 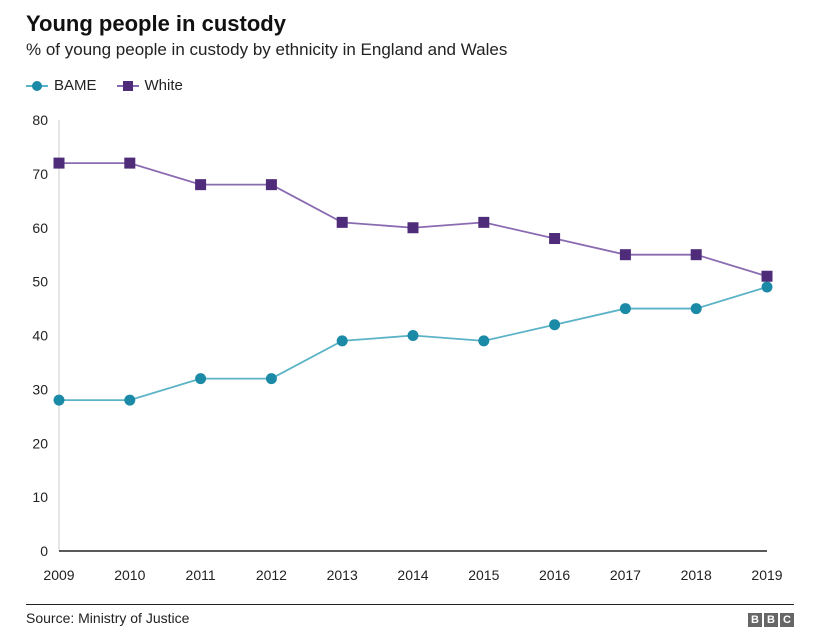 I want to click on x-tick-label: 2016, so click(x=554, y=575).